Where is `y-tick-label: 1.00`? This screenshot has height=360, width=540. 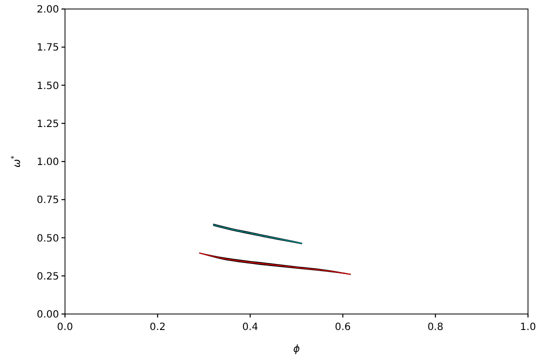
y-tick-label: 1.00 is located at coordinates (47, 162).